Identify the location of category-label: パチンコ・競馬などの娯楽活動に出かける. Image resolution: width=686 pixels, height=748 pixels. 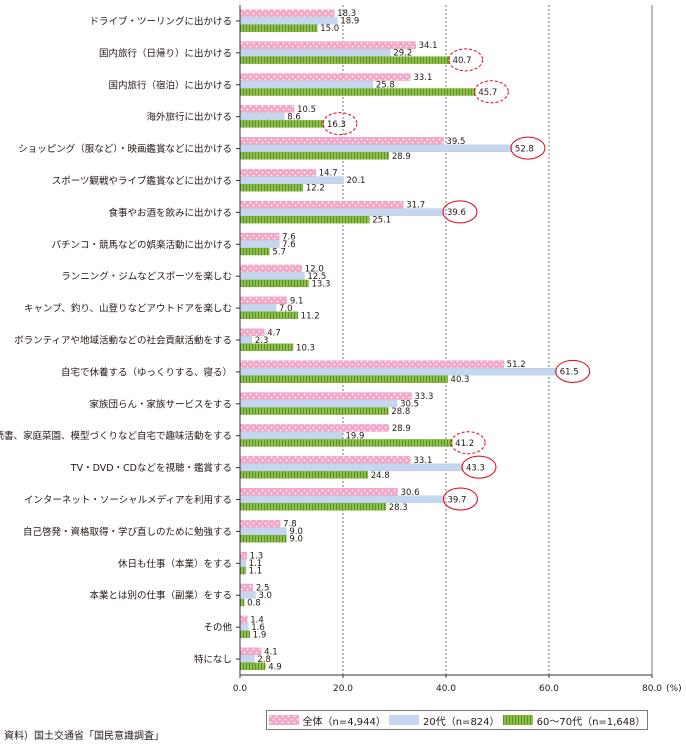
(141, 245).